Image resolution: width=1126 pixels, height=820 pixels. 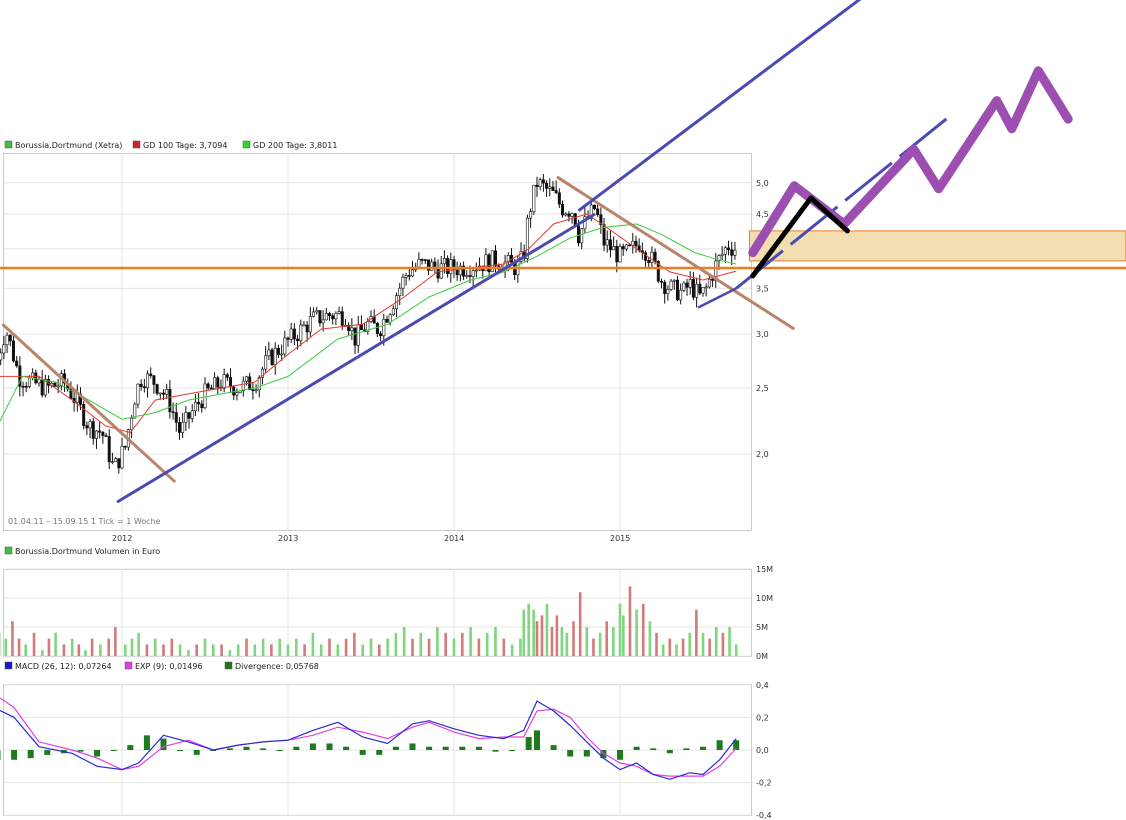 What do you see at coordinates (764, 783) in the screenshot?
I see `macd-tick-label: -0,2` at bounding box center [764, 783].